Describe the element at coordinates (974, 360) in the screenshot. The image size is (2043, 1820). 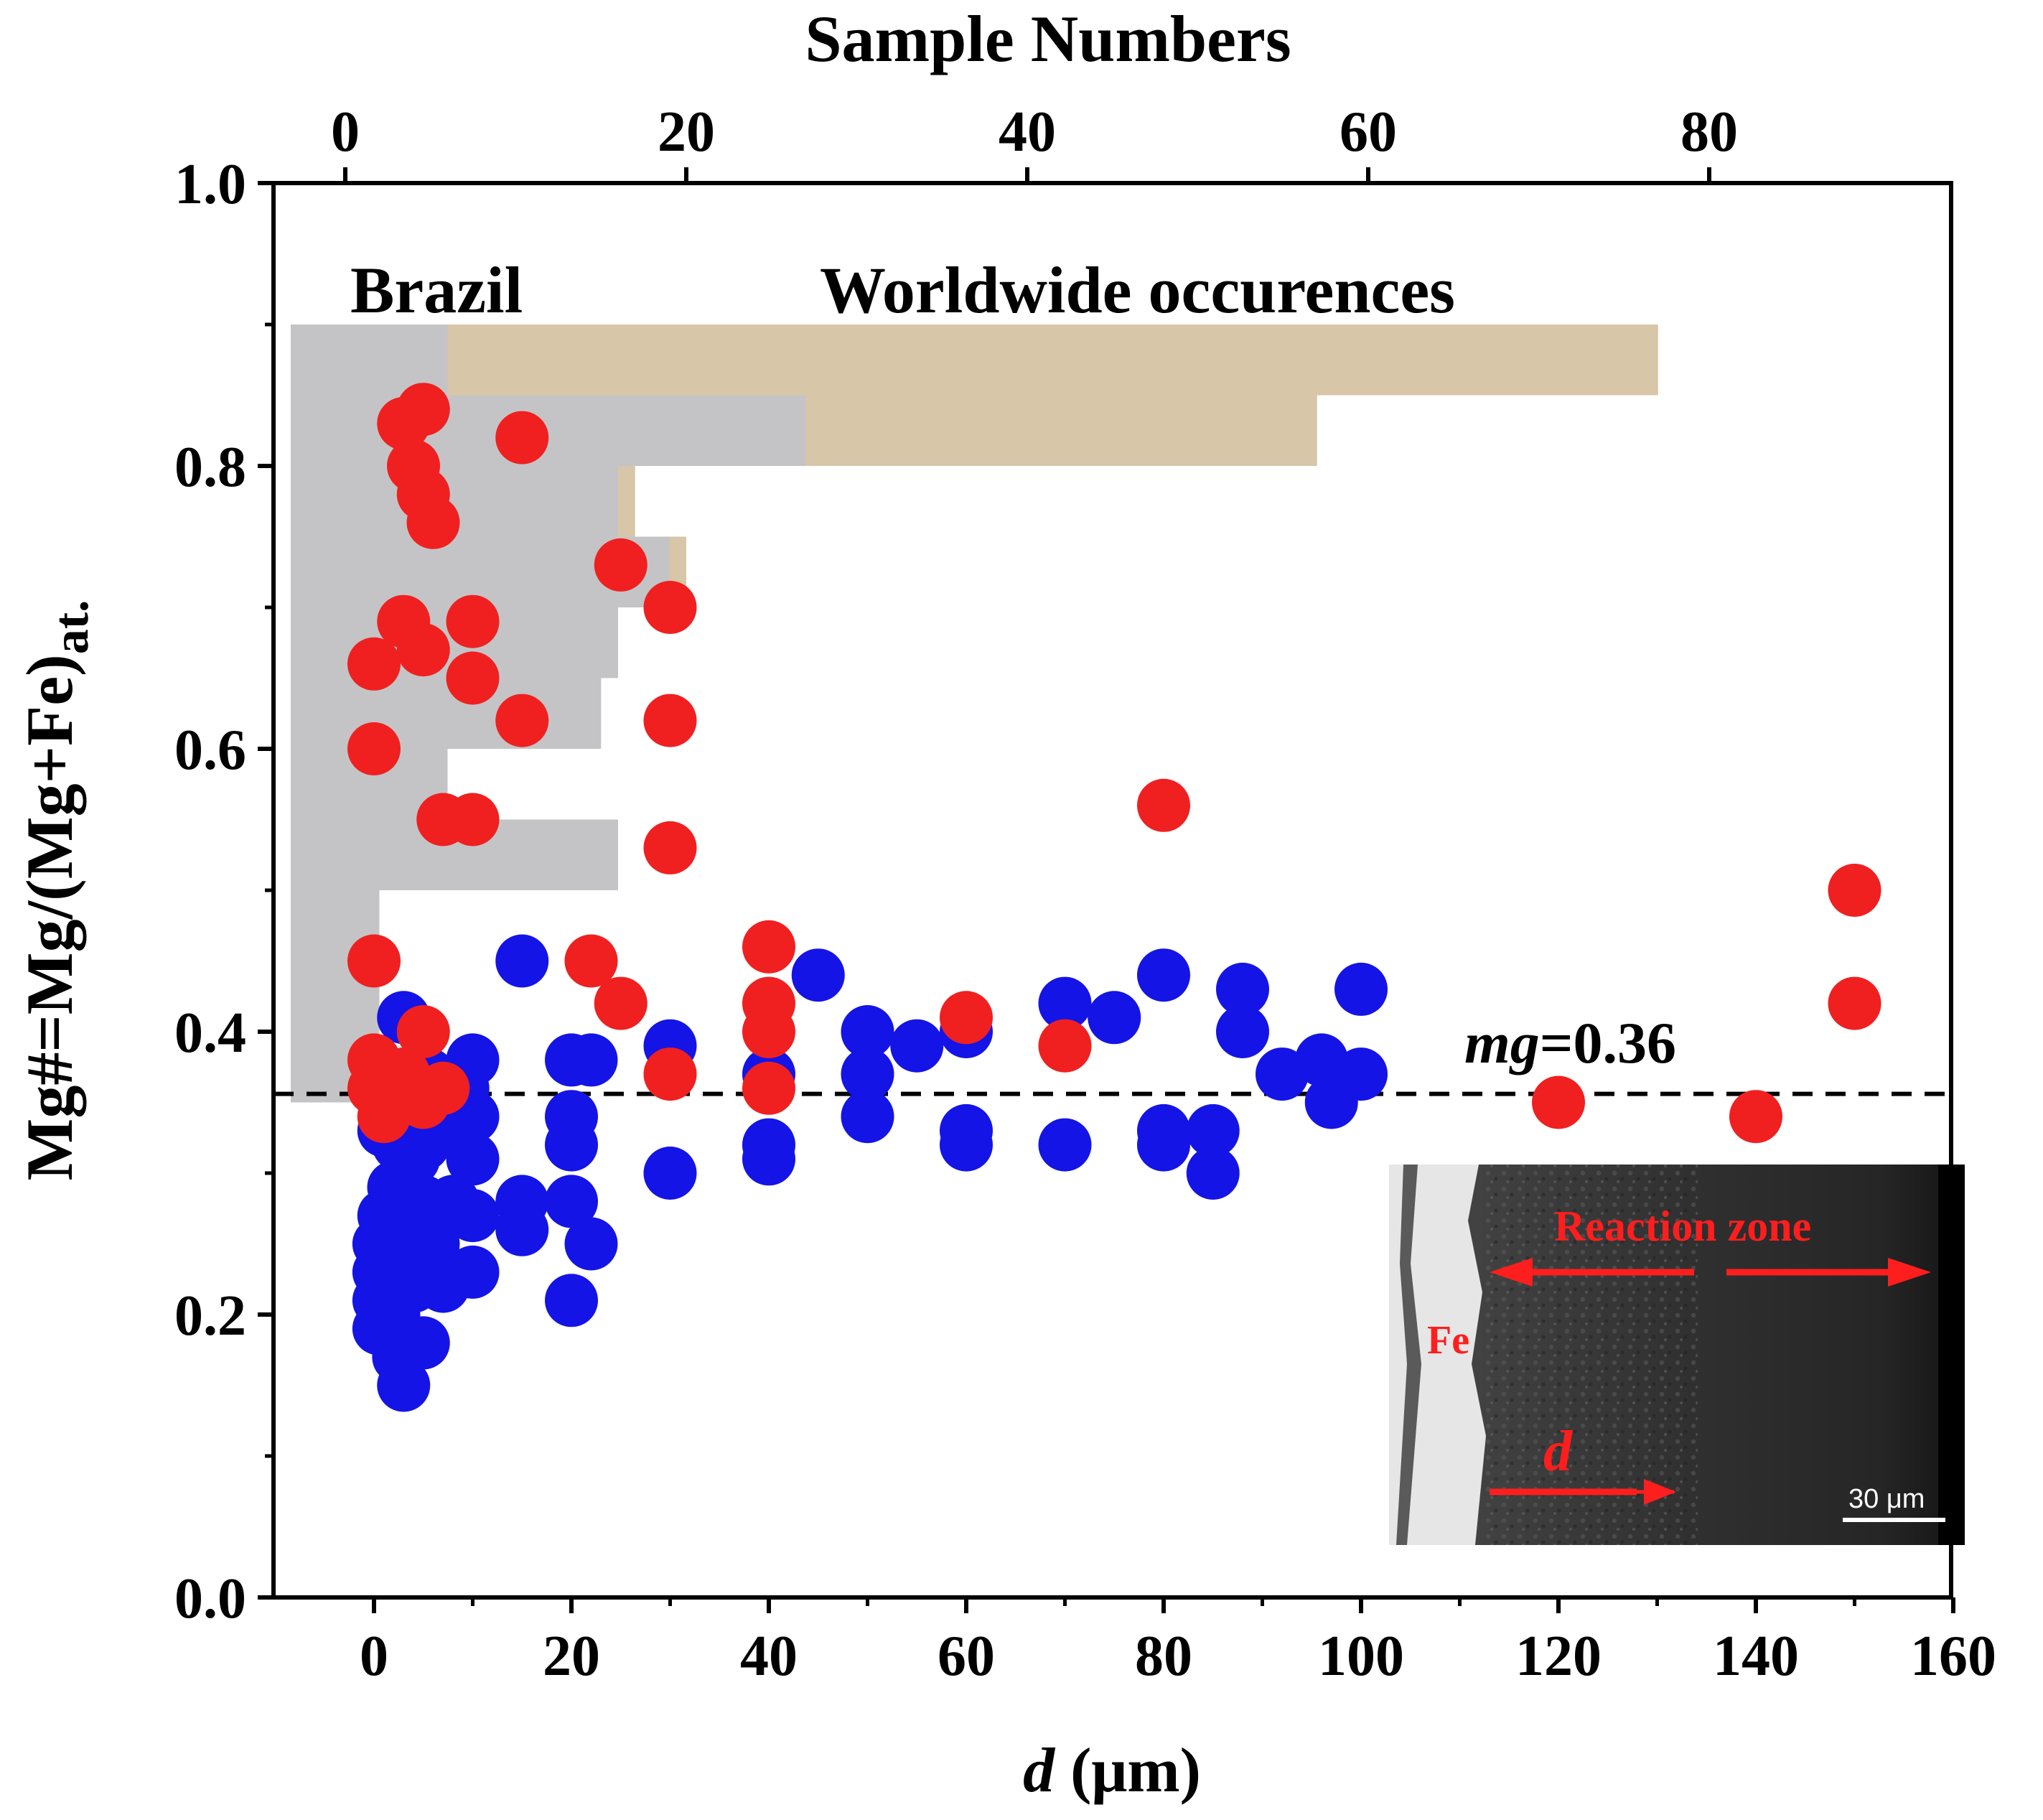
I see `histogram-bar-worldwide` at that location.